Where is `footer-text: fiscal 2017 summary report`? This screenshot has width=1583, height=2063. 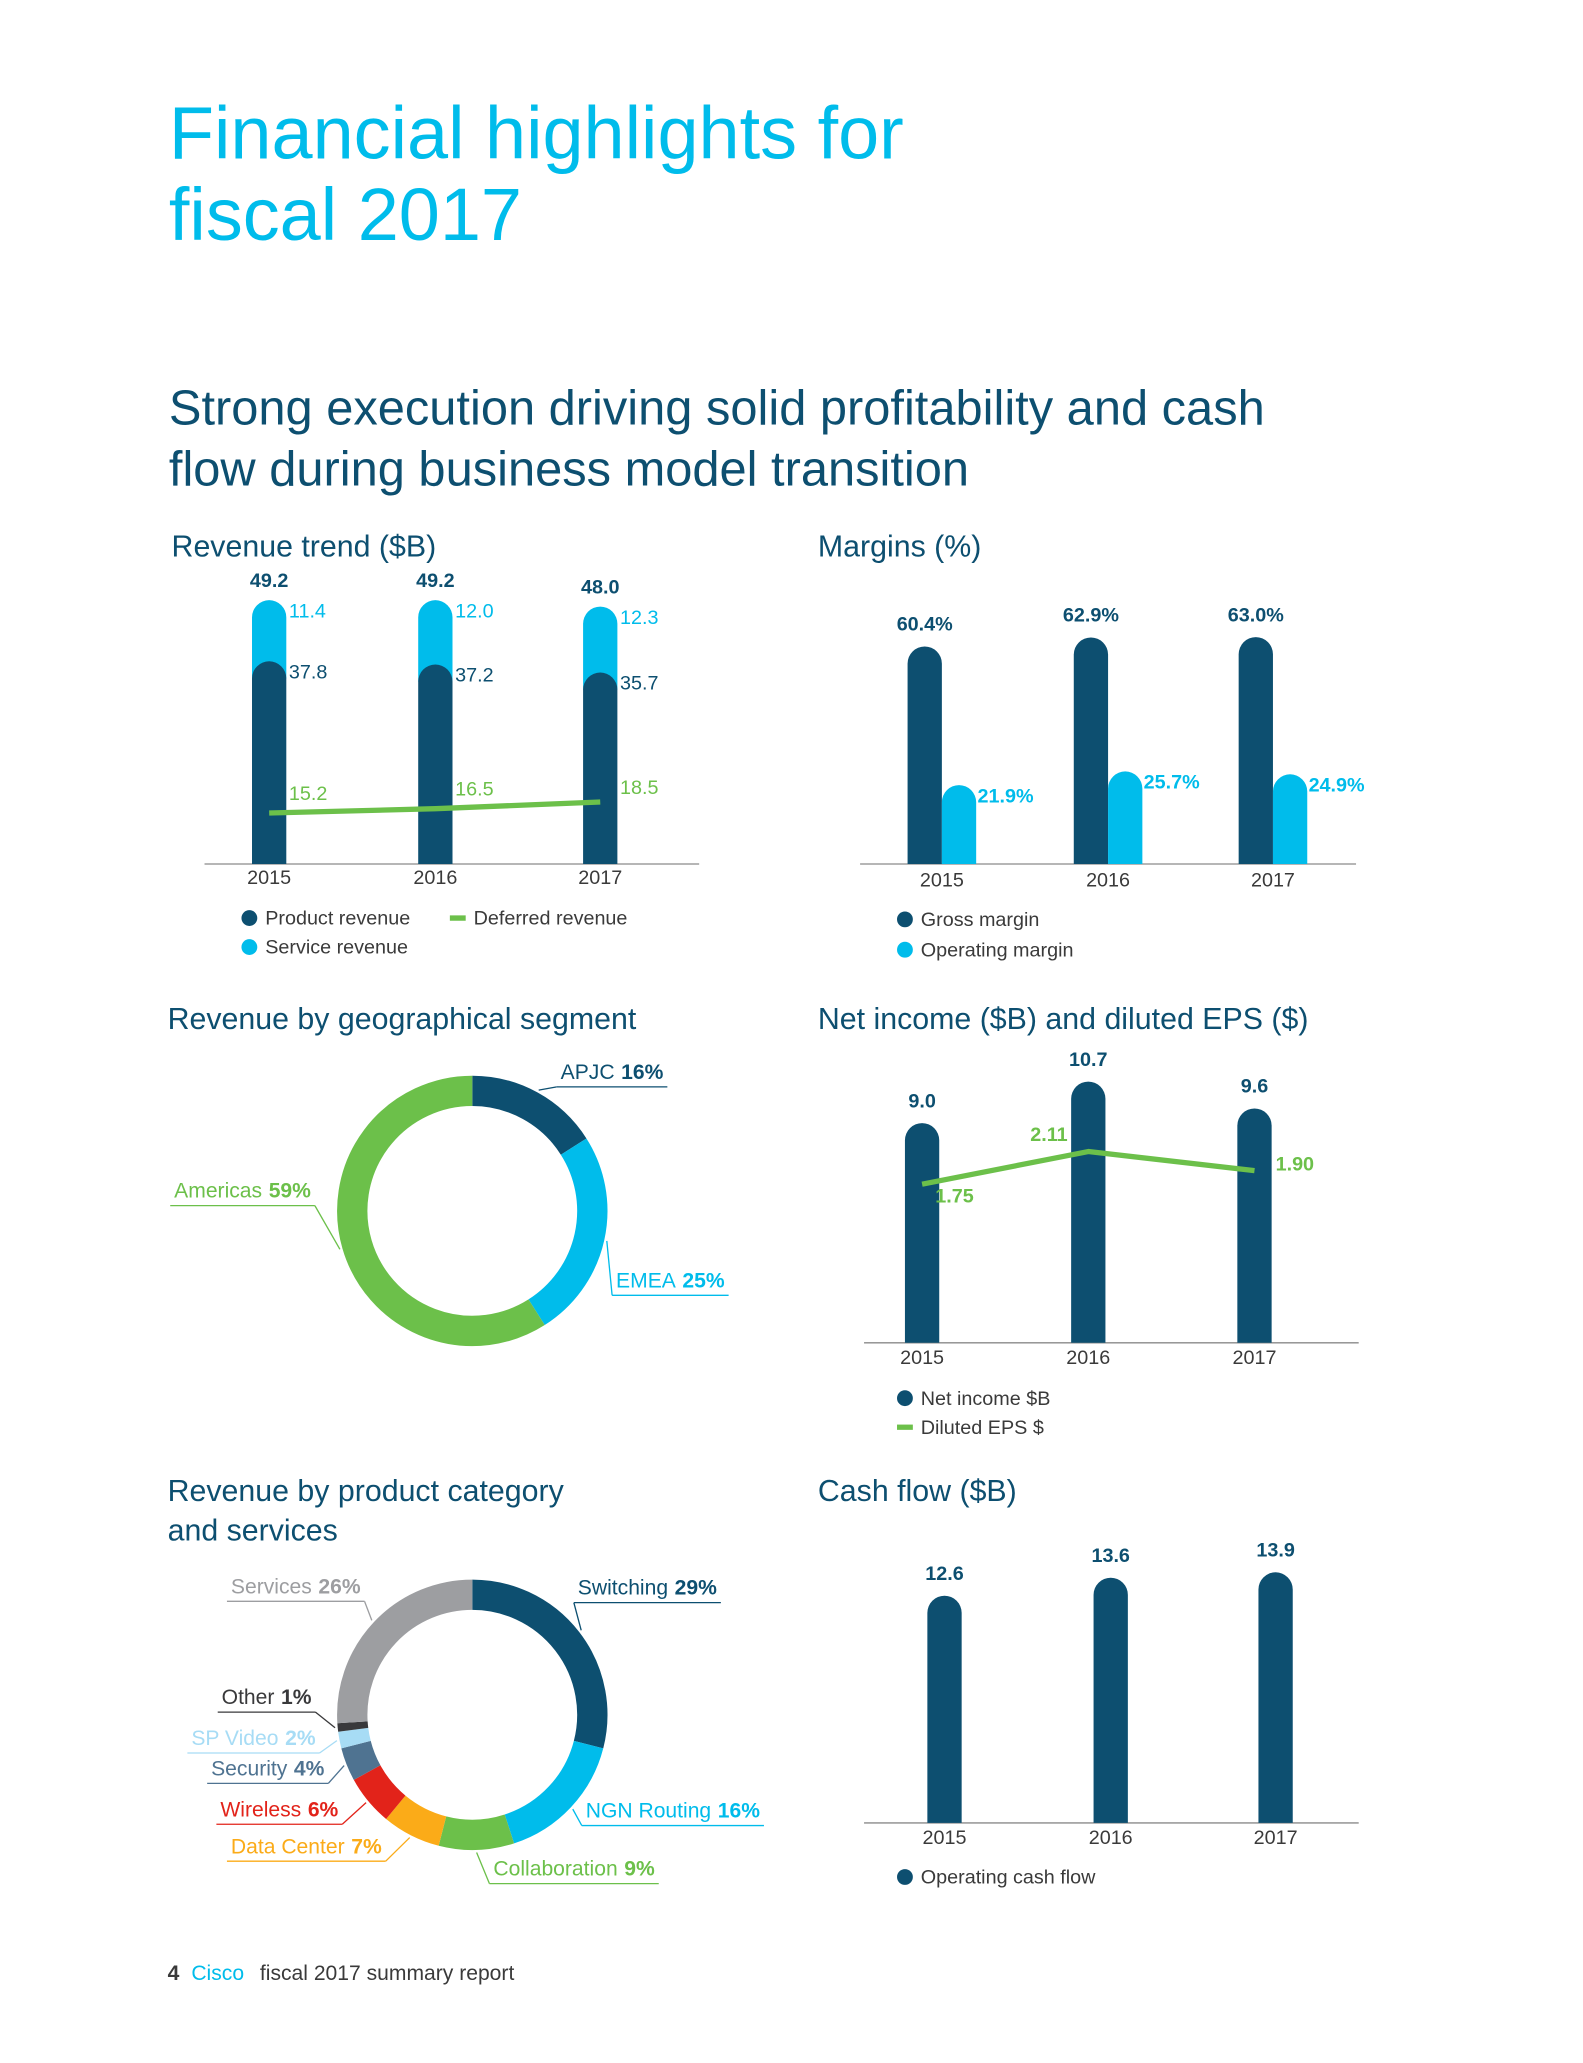
footer-text: fiscal 2017 summary report is located at coordinates (387, 1973).